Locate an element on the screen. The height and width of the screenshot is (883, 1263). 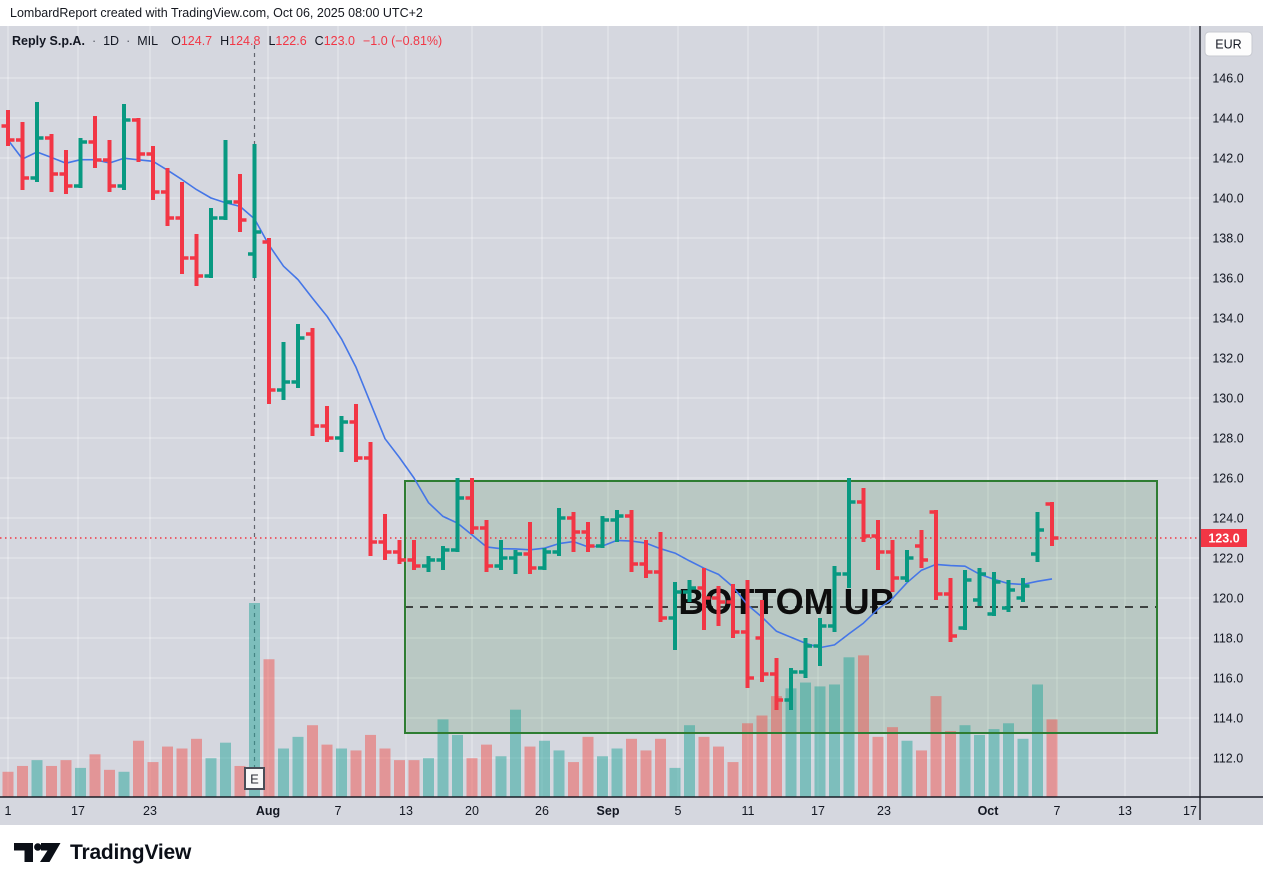
earnings-marker is located at coordinates (254, 778).